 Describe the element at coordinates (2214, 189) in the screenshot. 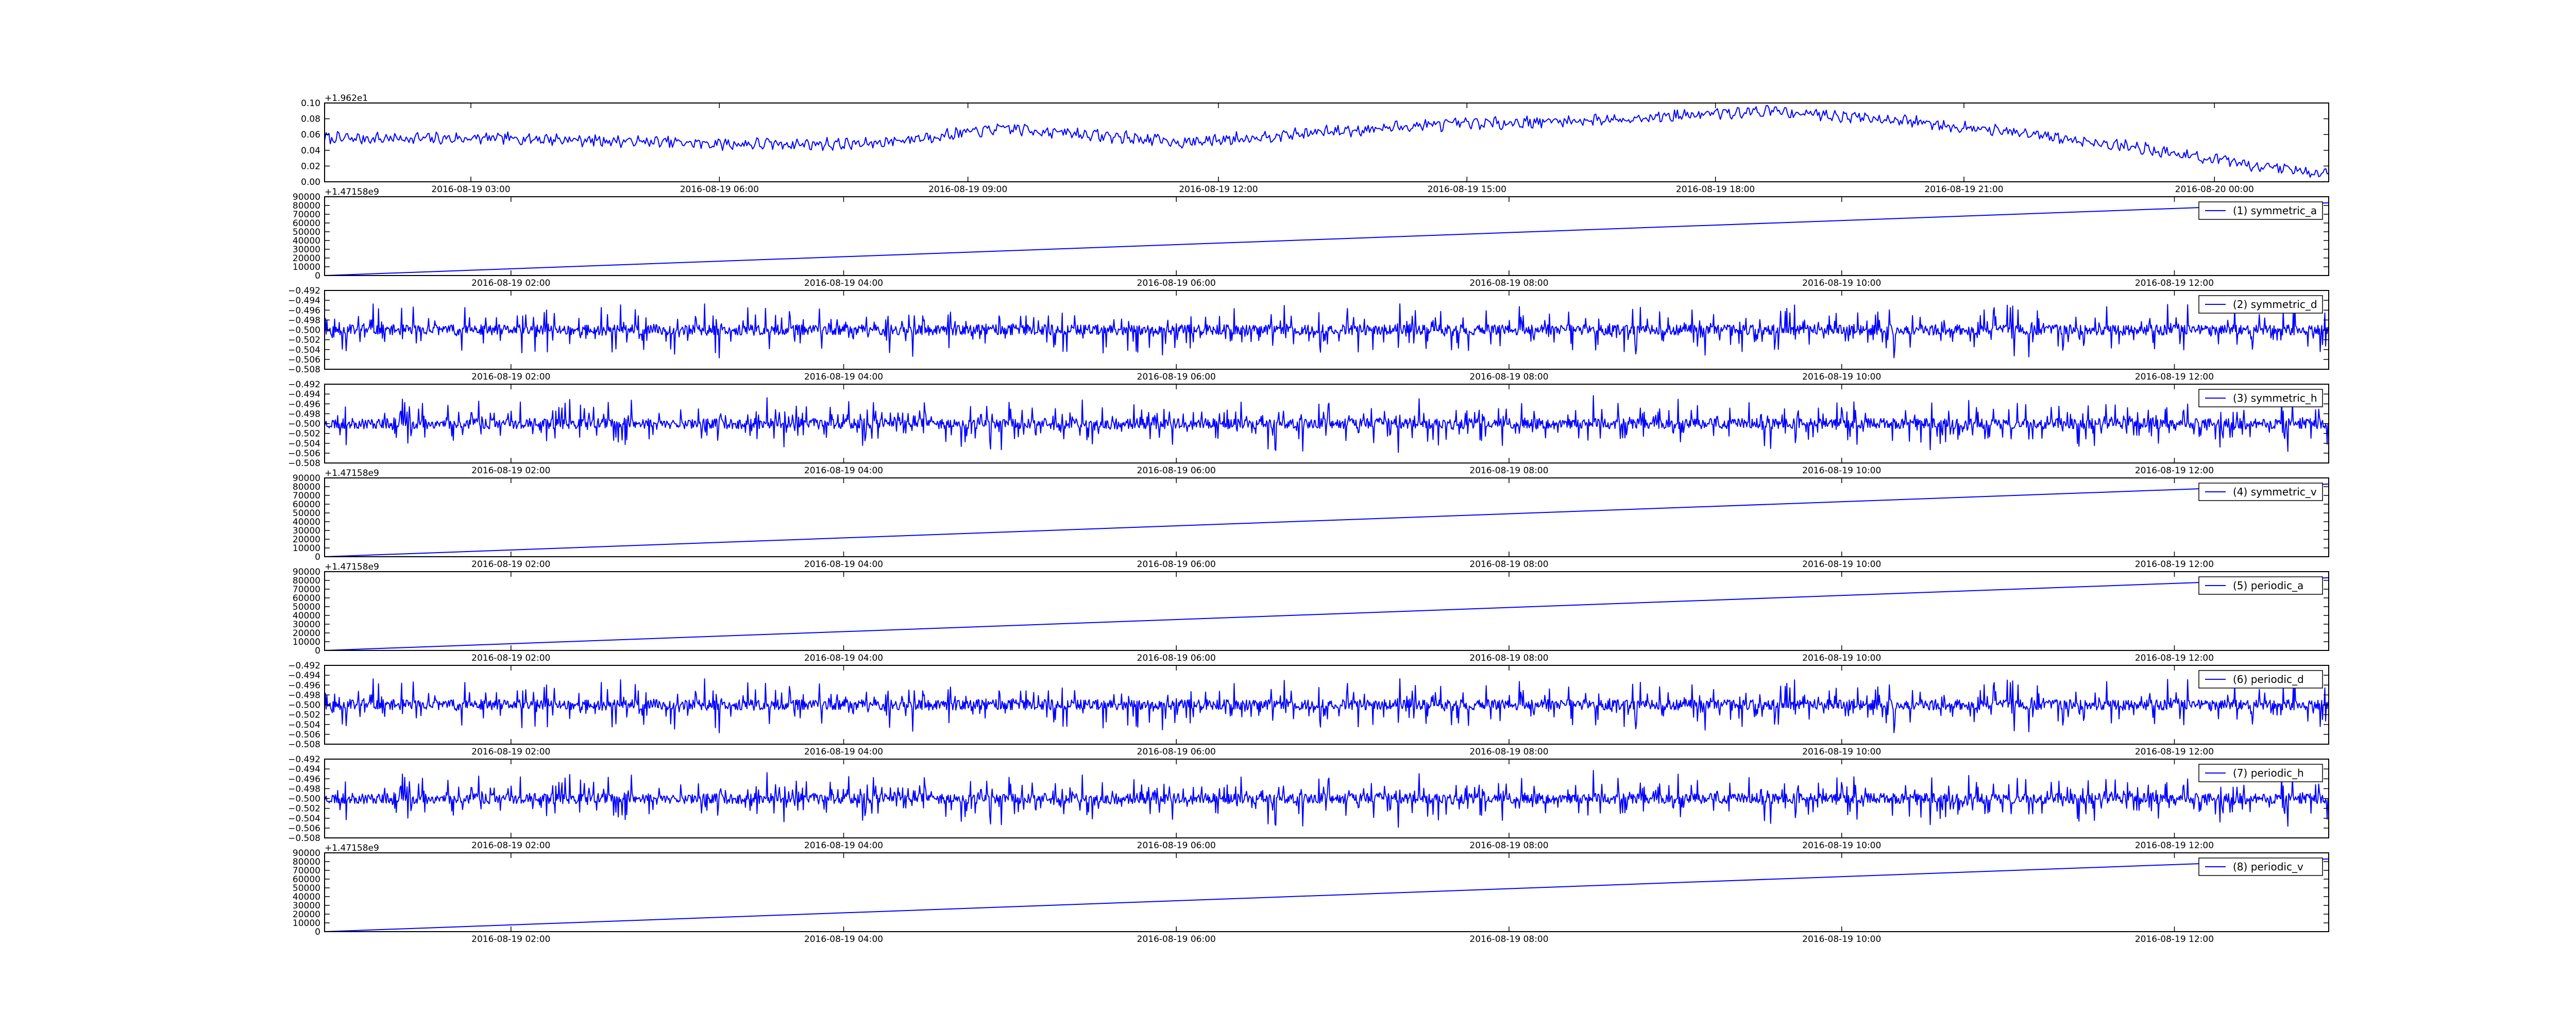

I see `x-tick-label: 2016-08-20 00:00` at that location.